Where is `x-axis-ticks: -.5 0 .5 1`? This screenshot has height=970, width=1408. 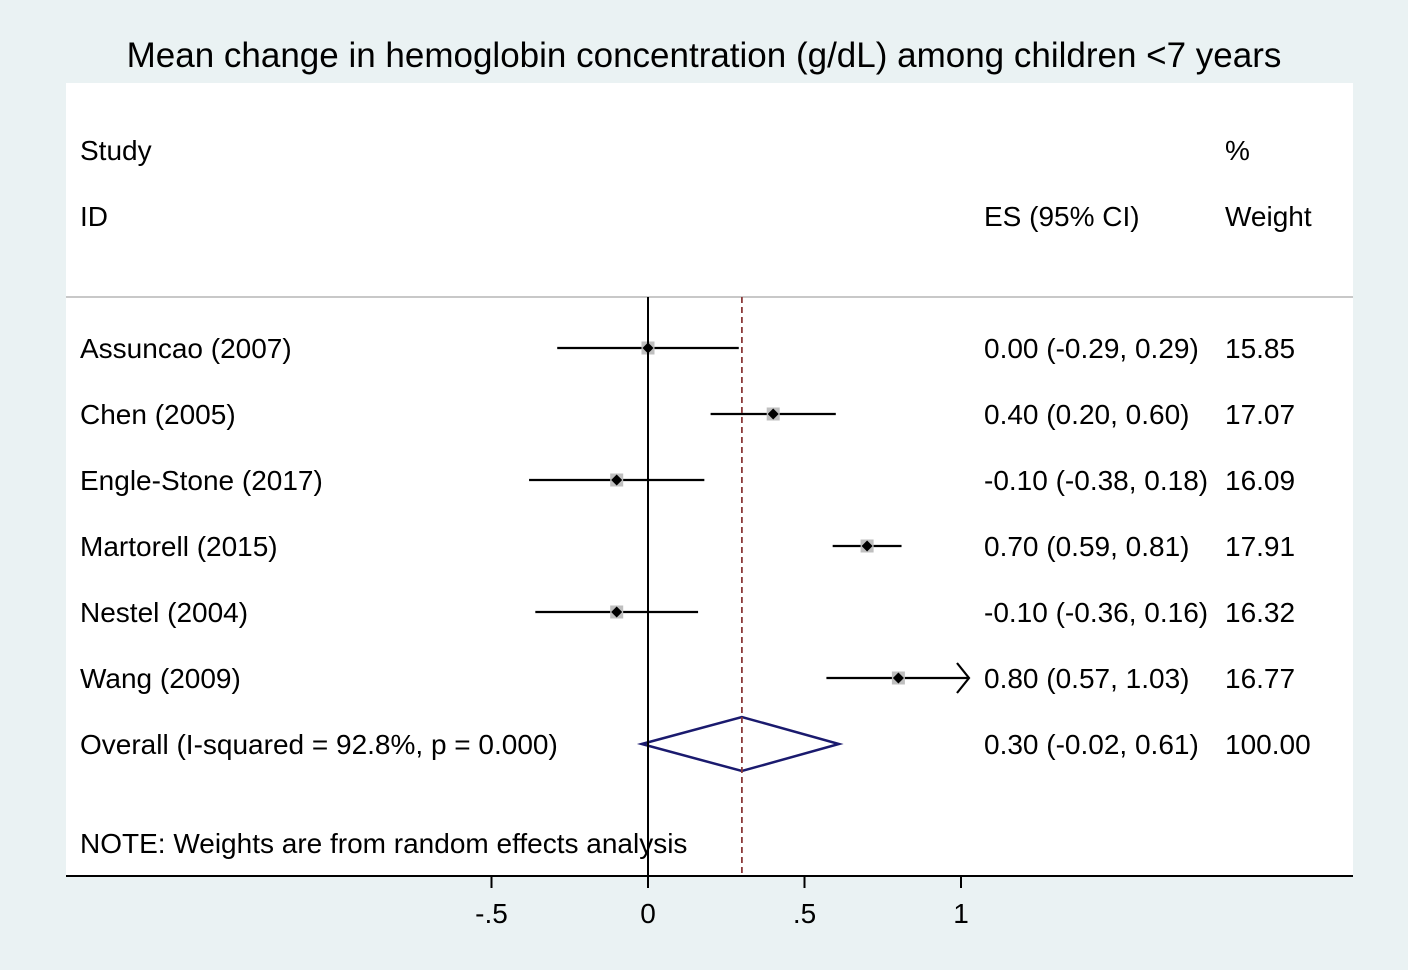 x-axis-ticks: -.5 0 .5 1 is located at coordinates (722, 902).